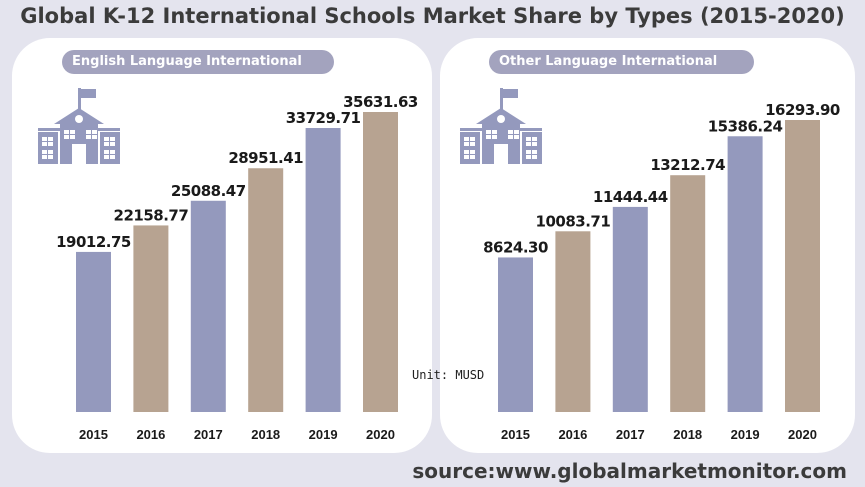 This screenshot has height=487, width=865. I want to click on english-chart-title: English Language International School, so click(198, 71).